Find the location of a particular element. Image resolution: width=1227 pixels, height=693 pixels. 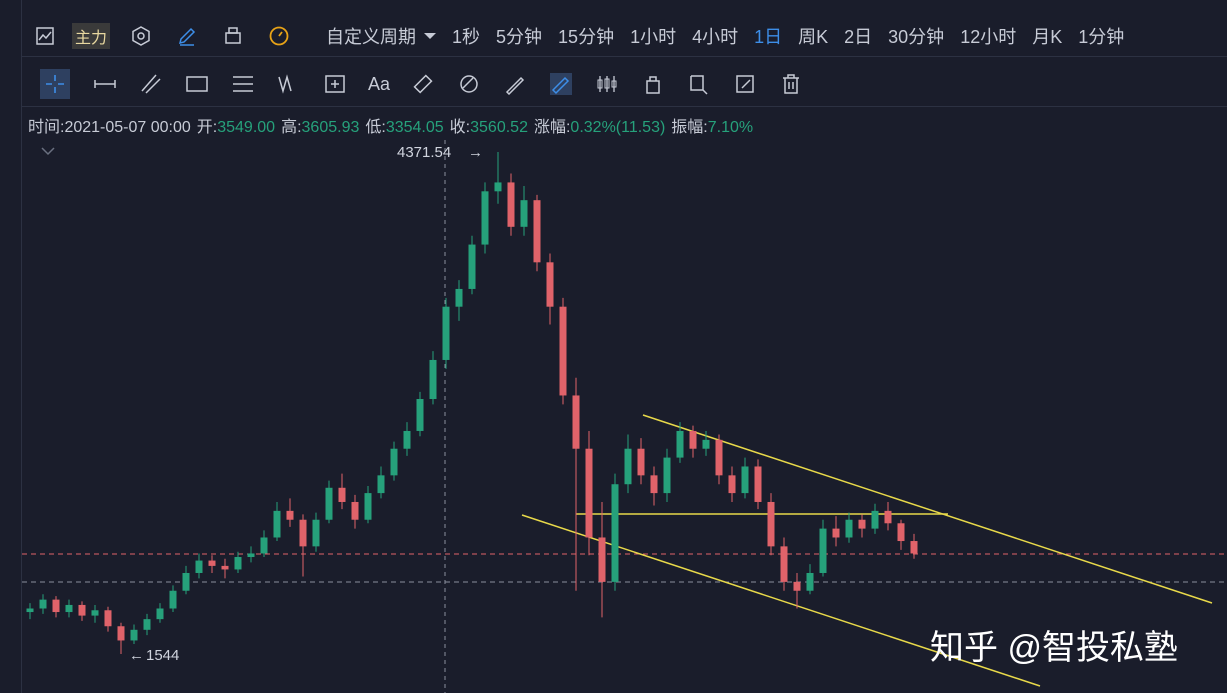

period: 5分钟 is located at coordinates (519, 37).